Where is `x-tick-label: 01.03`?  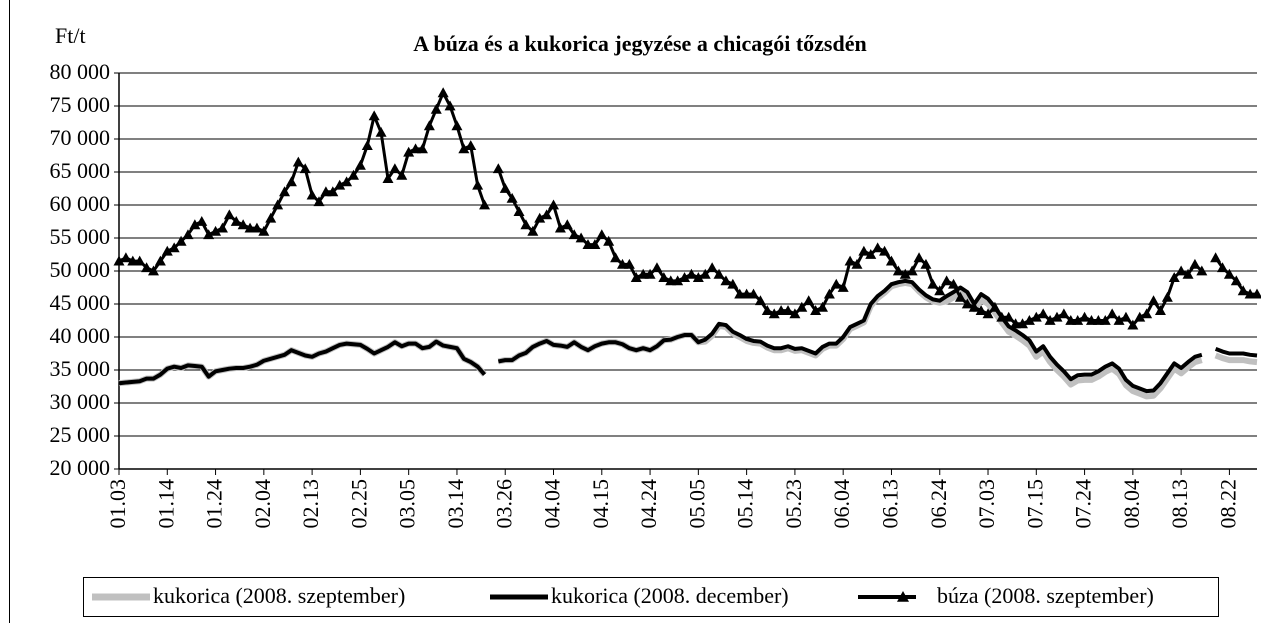 x-tick-label: 01.03 is located at coordinates (117, 504).